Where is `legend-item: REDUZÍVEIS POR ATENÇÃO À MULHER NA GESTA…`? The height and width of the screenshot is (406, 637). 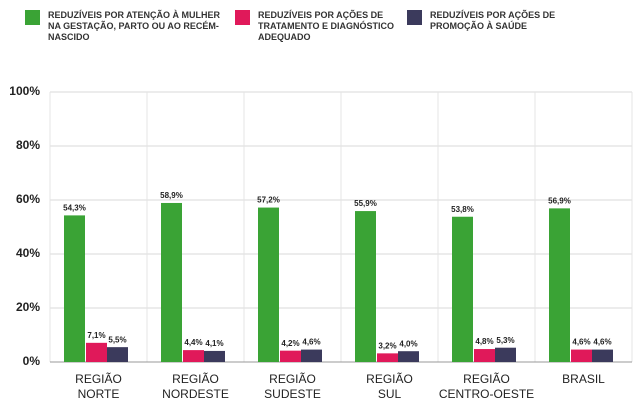
legend-item: REDUZÍVEIS POR ATENÇÃO À MULHER NA GESTA… is located at coordinates (126, 26).